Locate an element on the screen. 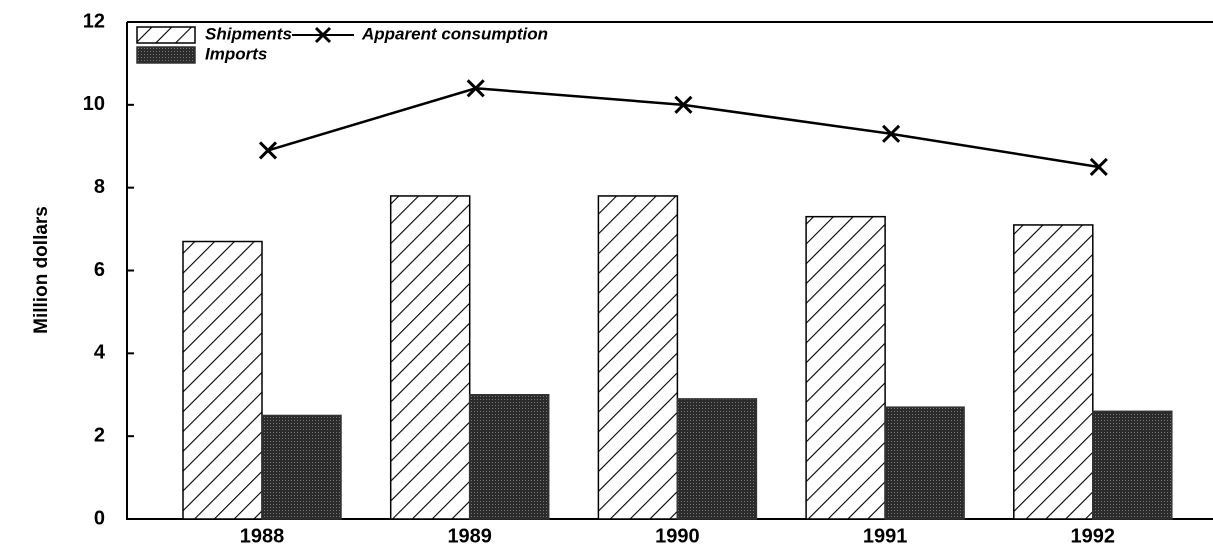 The width and height of the screenshot is (1213, 550). y-tick-label: 8 is located at coordinates (99, 187).